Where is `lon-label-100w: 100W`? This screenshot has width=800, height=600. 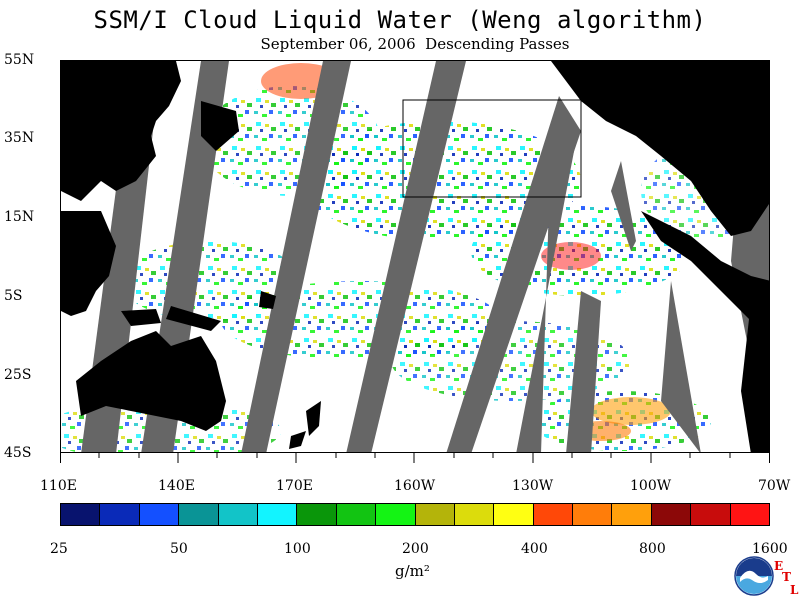
lon-label-100w: 100W is located at coordinates (651, 486).